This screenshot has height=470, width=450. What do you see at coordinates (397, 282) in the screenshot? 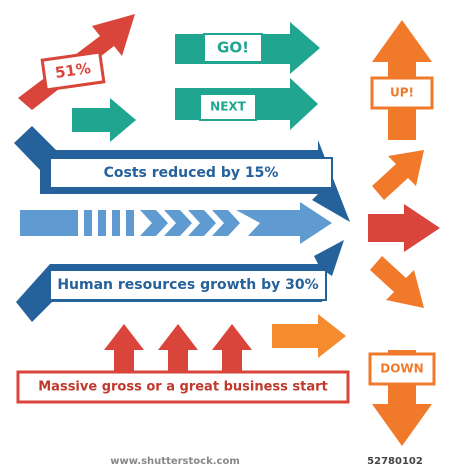
I see `down-right-arrow` at bounding box center [397, 282].